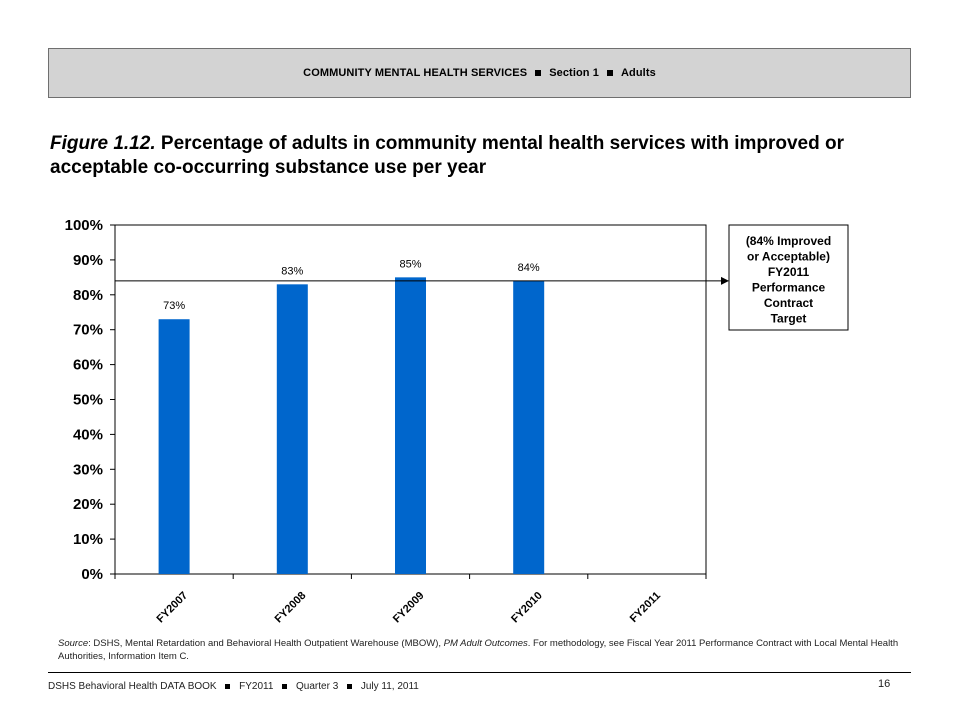 This screenshot has height=720, width=960. What do you see at coordinates (645, 607) in the screenshot?
I see `x-tick-label: FY2011` at bounding box center [645, 607].